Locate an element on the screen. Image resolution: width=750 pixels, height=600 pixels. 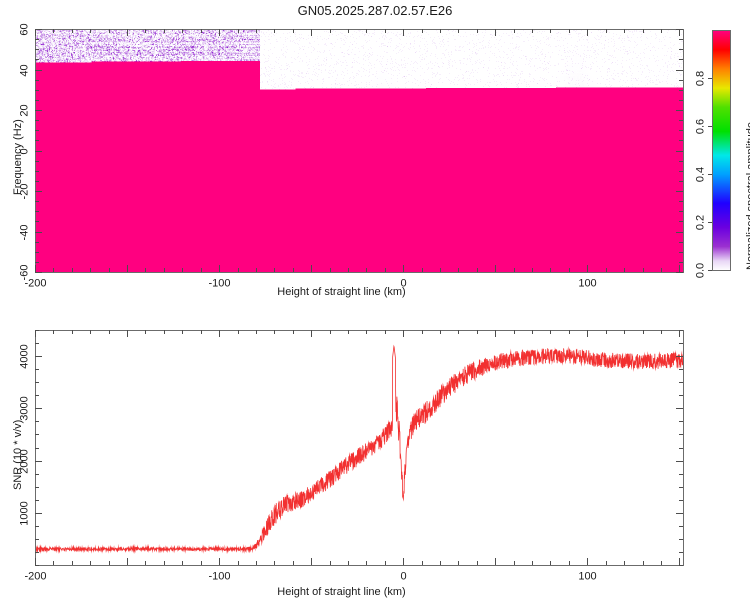
top-panel-y-axis-label: Frequency (Hz) is located at coordinates (18, 157).